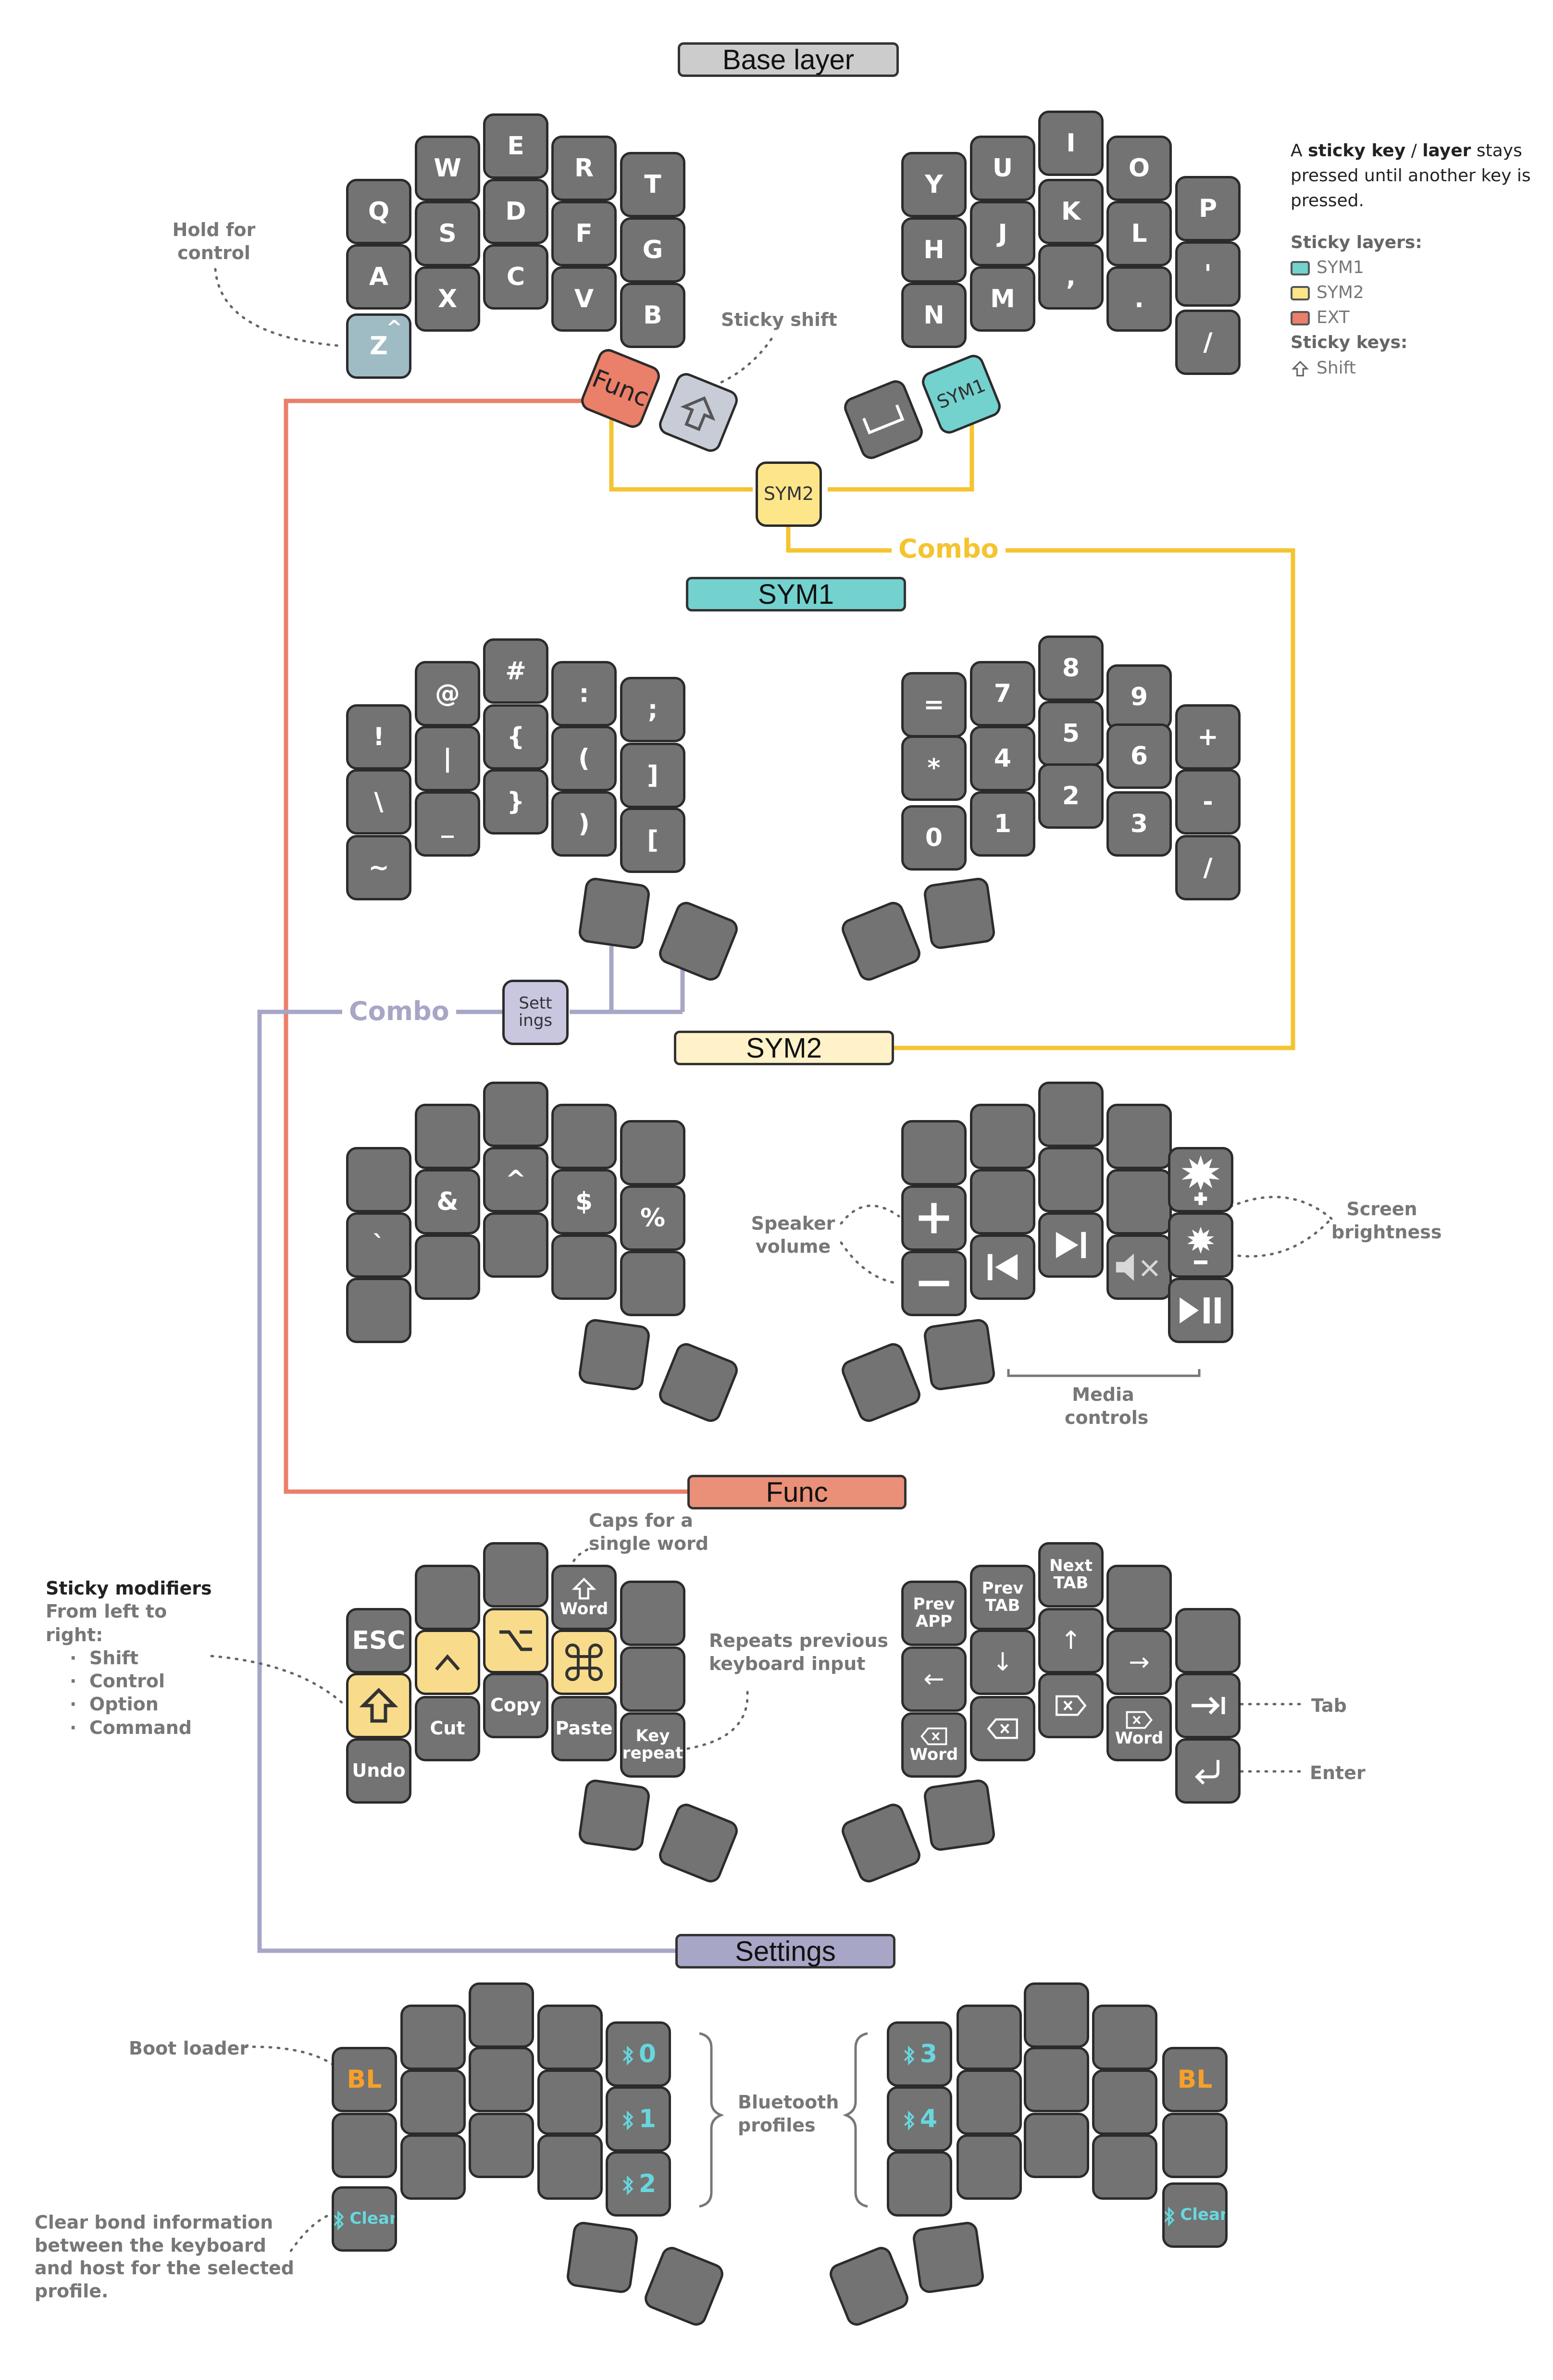  I want to click on func-key-r0c8, so click(1139, 1598).